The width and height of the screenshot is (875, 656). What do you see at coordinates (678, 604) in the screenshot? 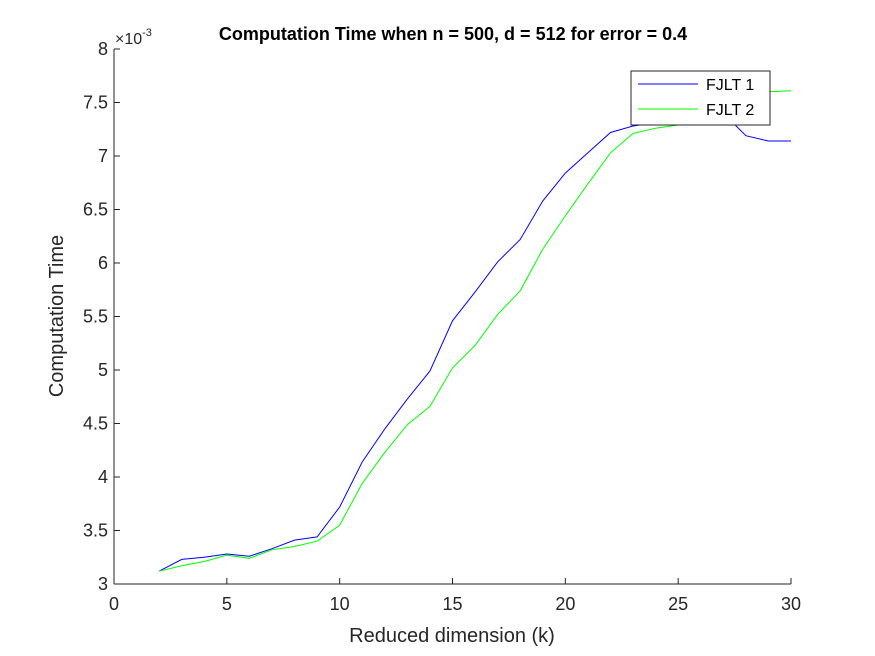
I see `x-tick-label: 25` at bounding box center [678, 604].